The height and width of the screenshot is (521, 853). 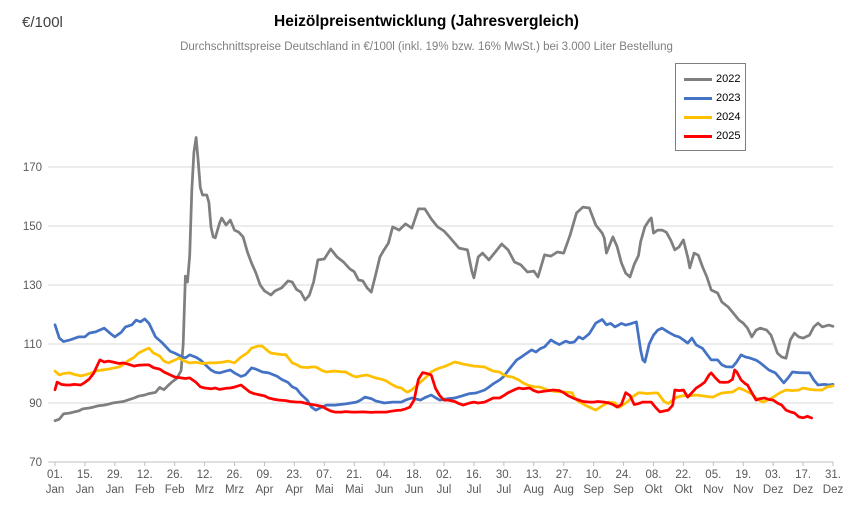 What do you see at coordinates (324, 475) in the screenshot?
I see `x-axis-tick-label-day: 07.` at bounding box center [324, 475].